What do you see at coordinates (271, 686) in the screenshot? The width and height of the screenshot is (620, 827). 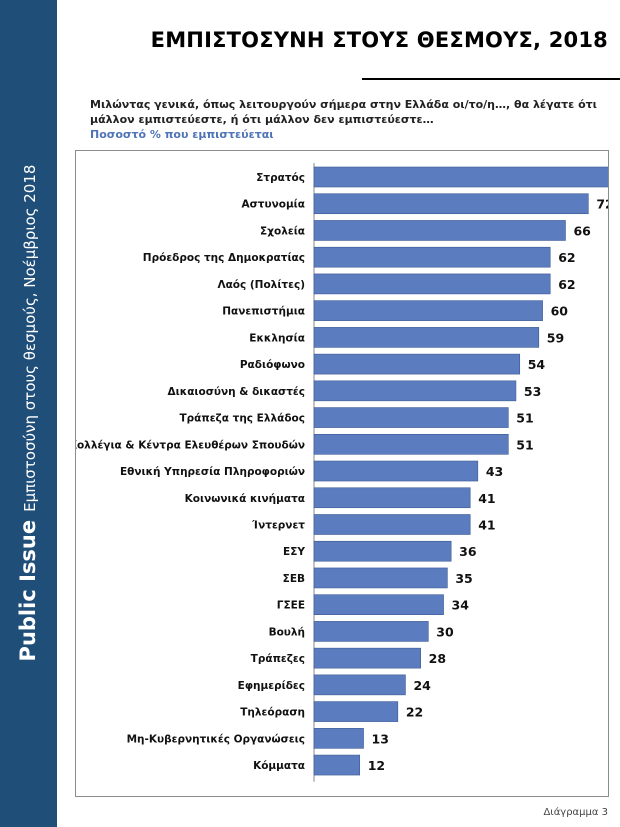 I see `category-label: Εφημερίδες` at bounding box center [271, 686].